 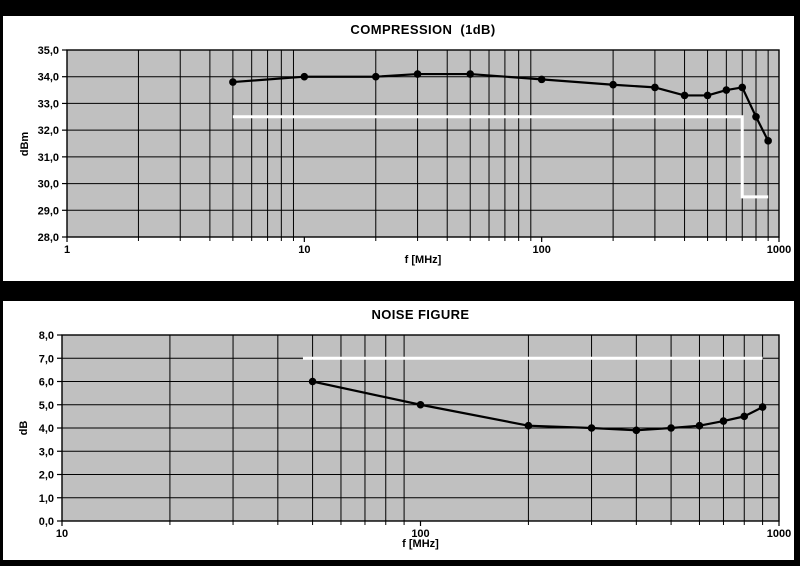 What do you see at coordinates (46, 452) in the screenshot?
I see `y-tick-label: 3,0` at bounding box center [46, 452].